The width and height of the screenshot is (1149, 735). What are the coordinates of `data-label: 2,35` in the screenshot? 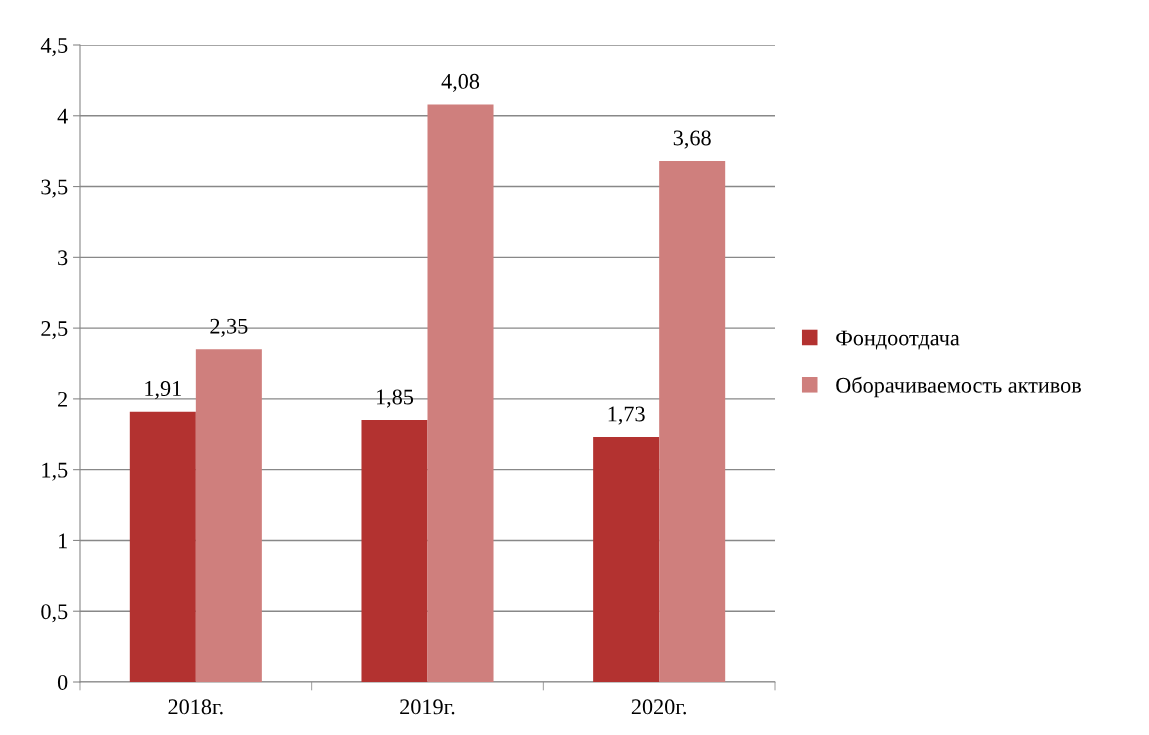 It's located at (229, 327).